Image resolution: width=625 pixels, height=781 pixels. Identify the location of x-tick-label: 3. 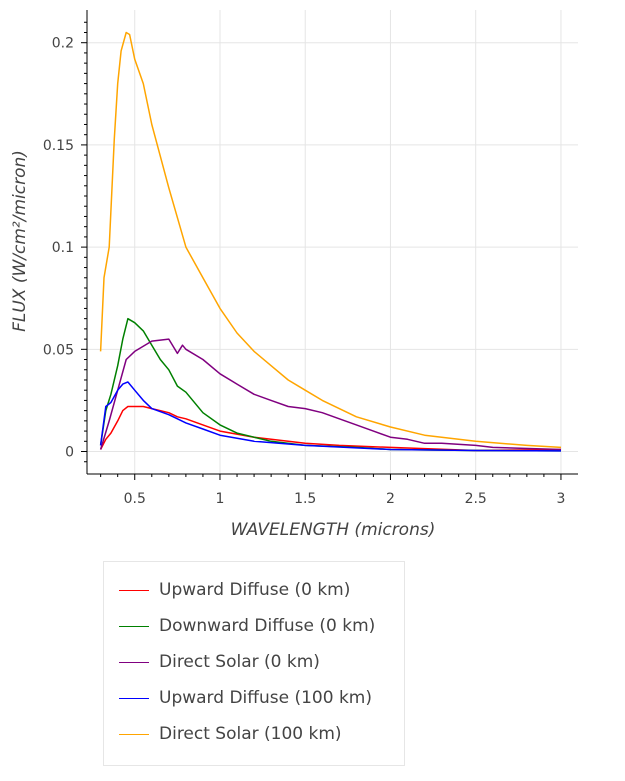
(560, 499).